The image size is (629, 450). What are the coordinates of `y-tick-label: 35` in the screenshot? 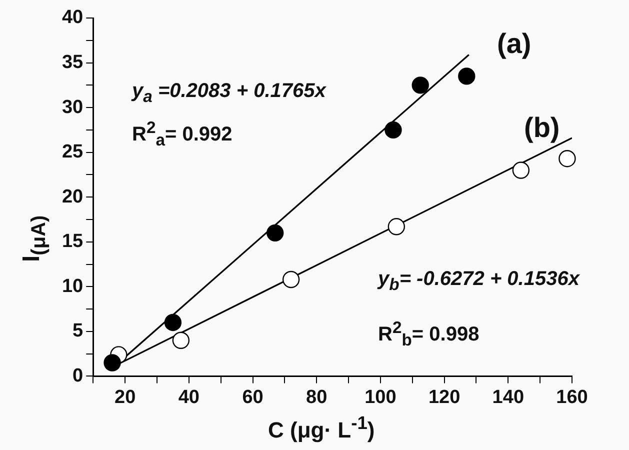 It's located at (73, 63).